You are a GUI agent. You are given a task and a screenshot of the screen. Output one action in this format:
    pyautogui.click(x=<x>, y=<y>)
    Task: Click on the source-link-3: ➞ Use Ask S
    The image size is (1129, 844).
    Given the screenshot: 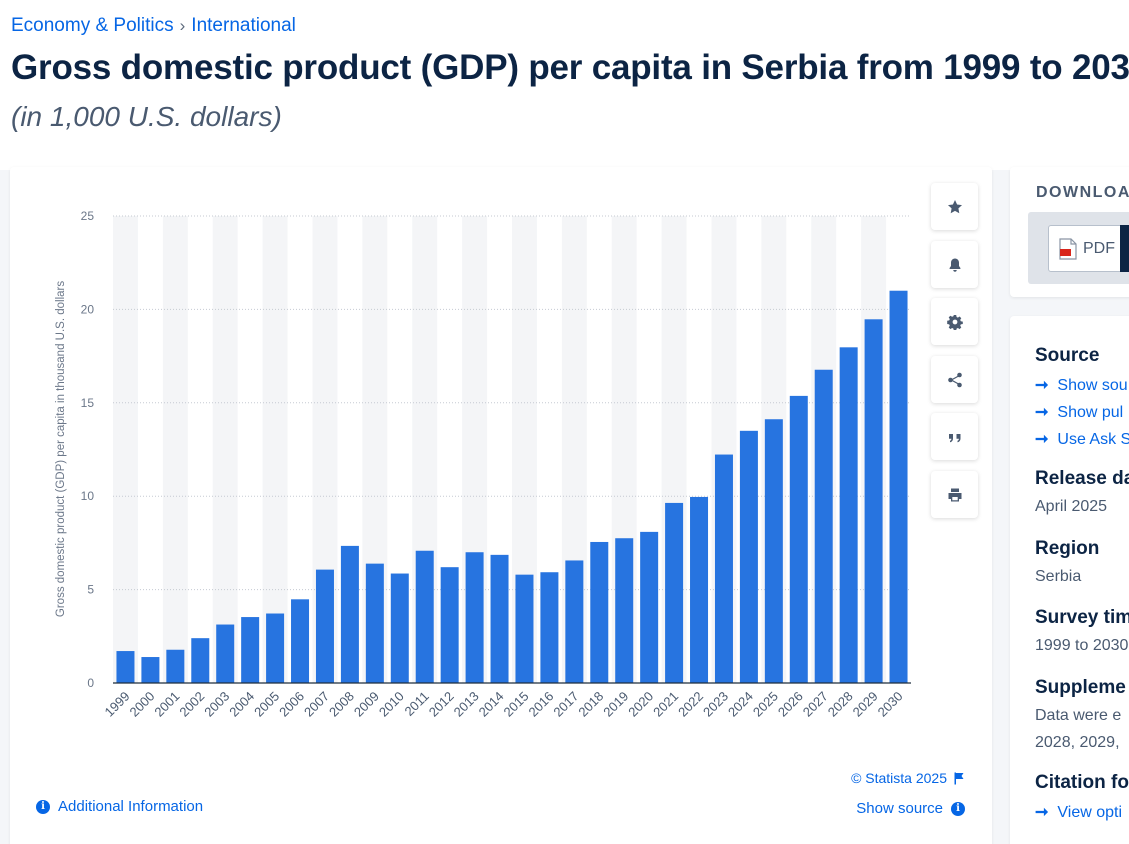 What is the action you would take?
    pyautogui.click(x=1082, y=439)
    